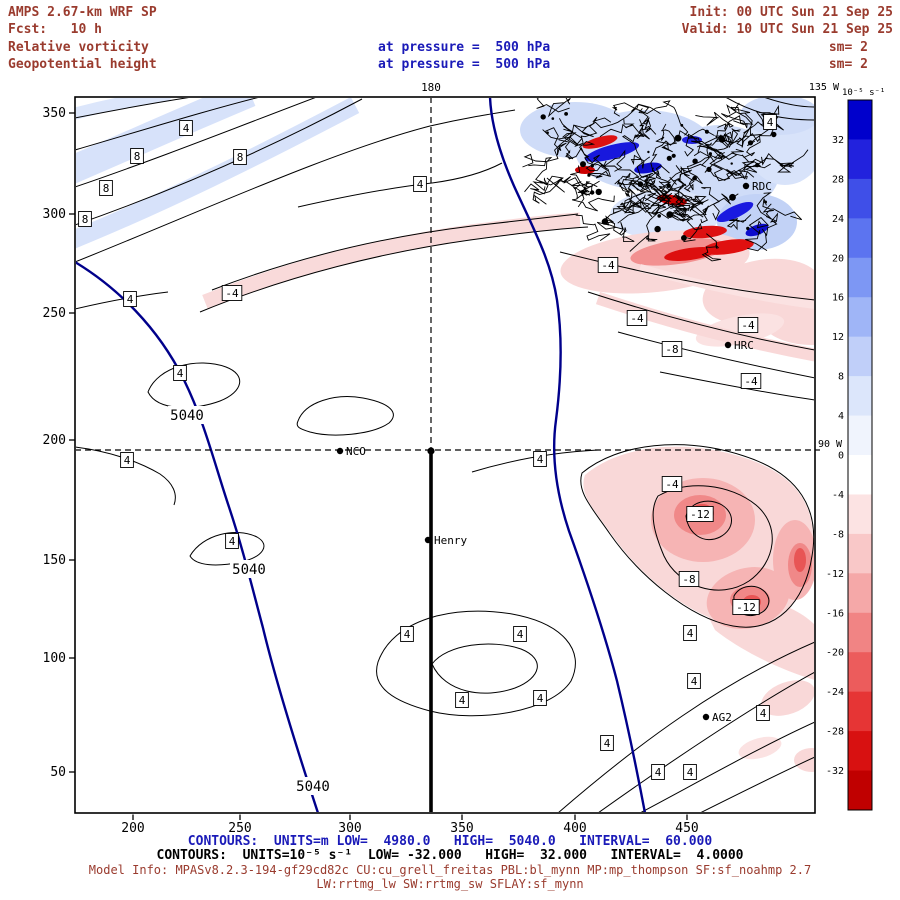  Describe the element at coordinates (848, 64) in the screenshot. I see `field2-smoothing: sm= 2` at that location.